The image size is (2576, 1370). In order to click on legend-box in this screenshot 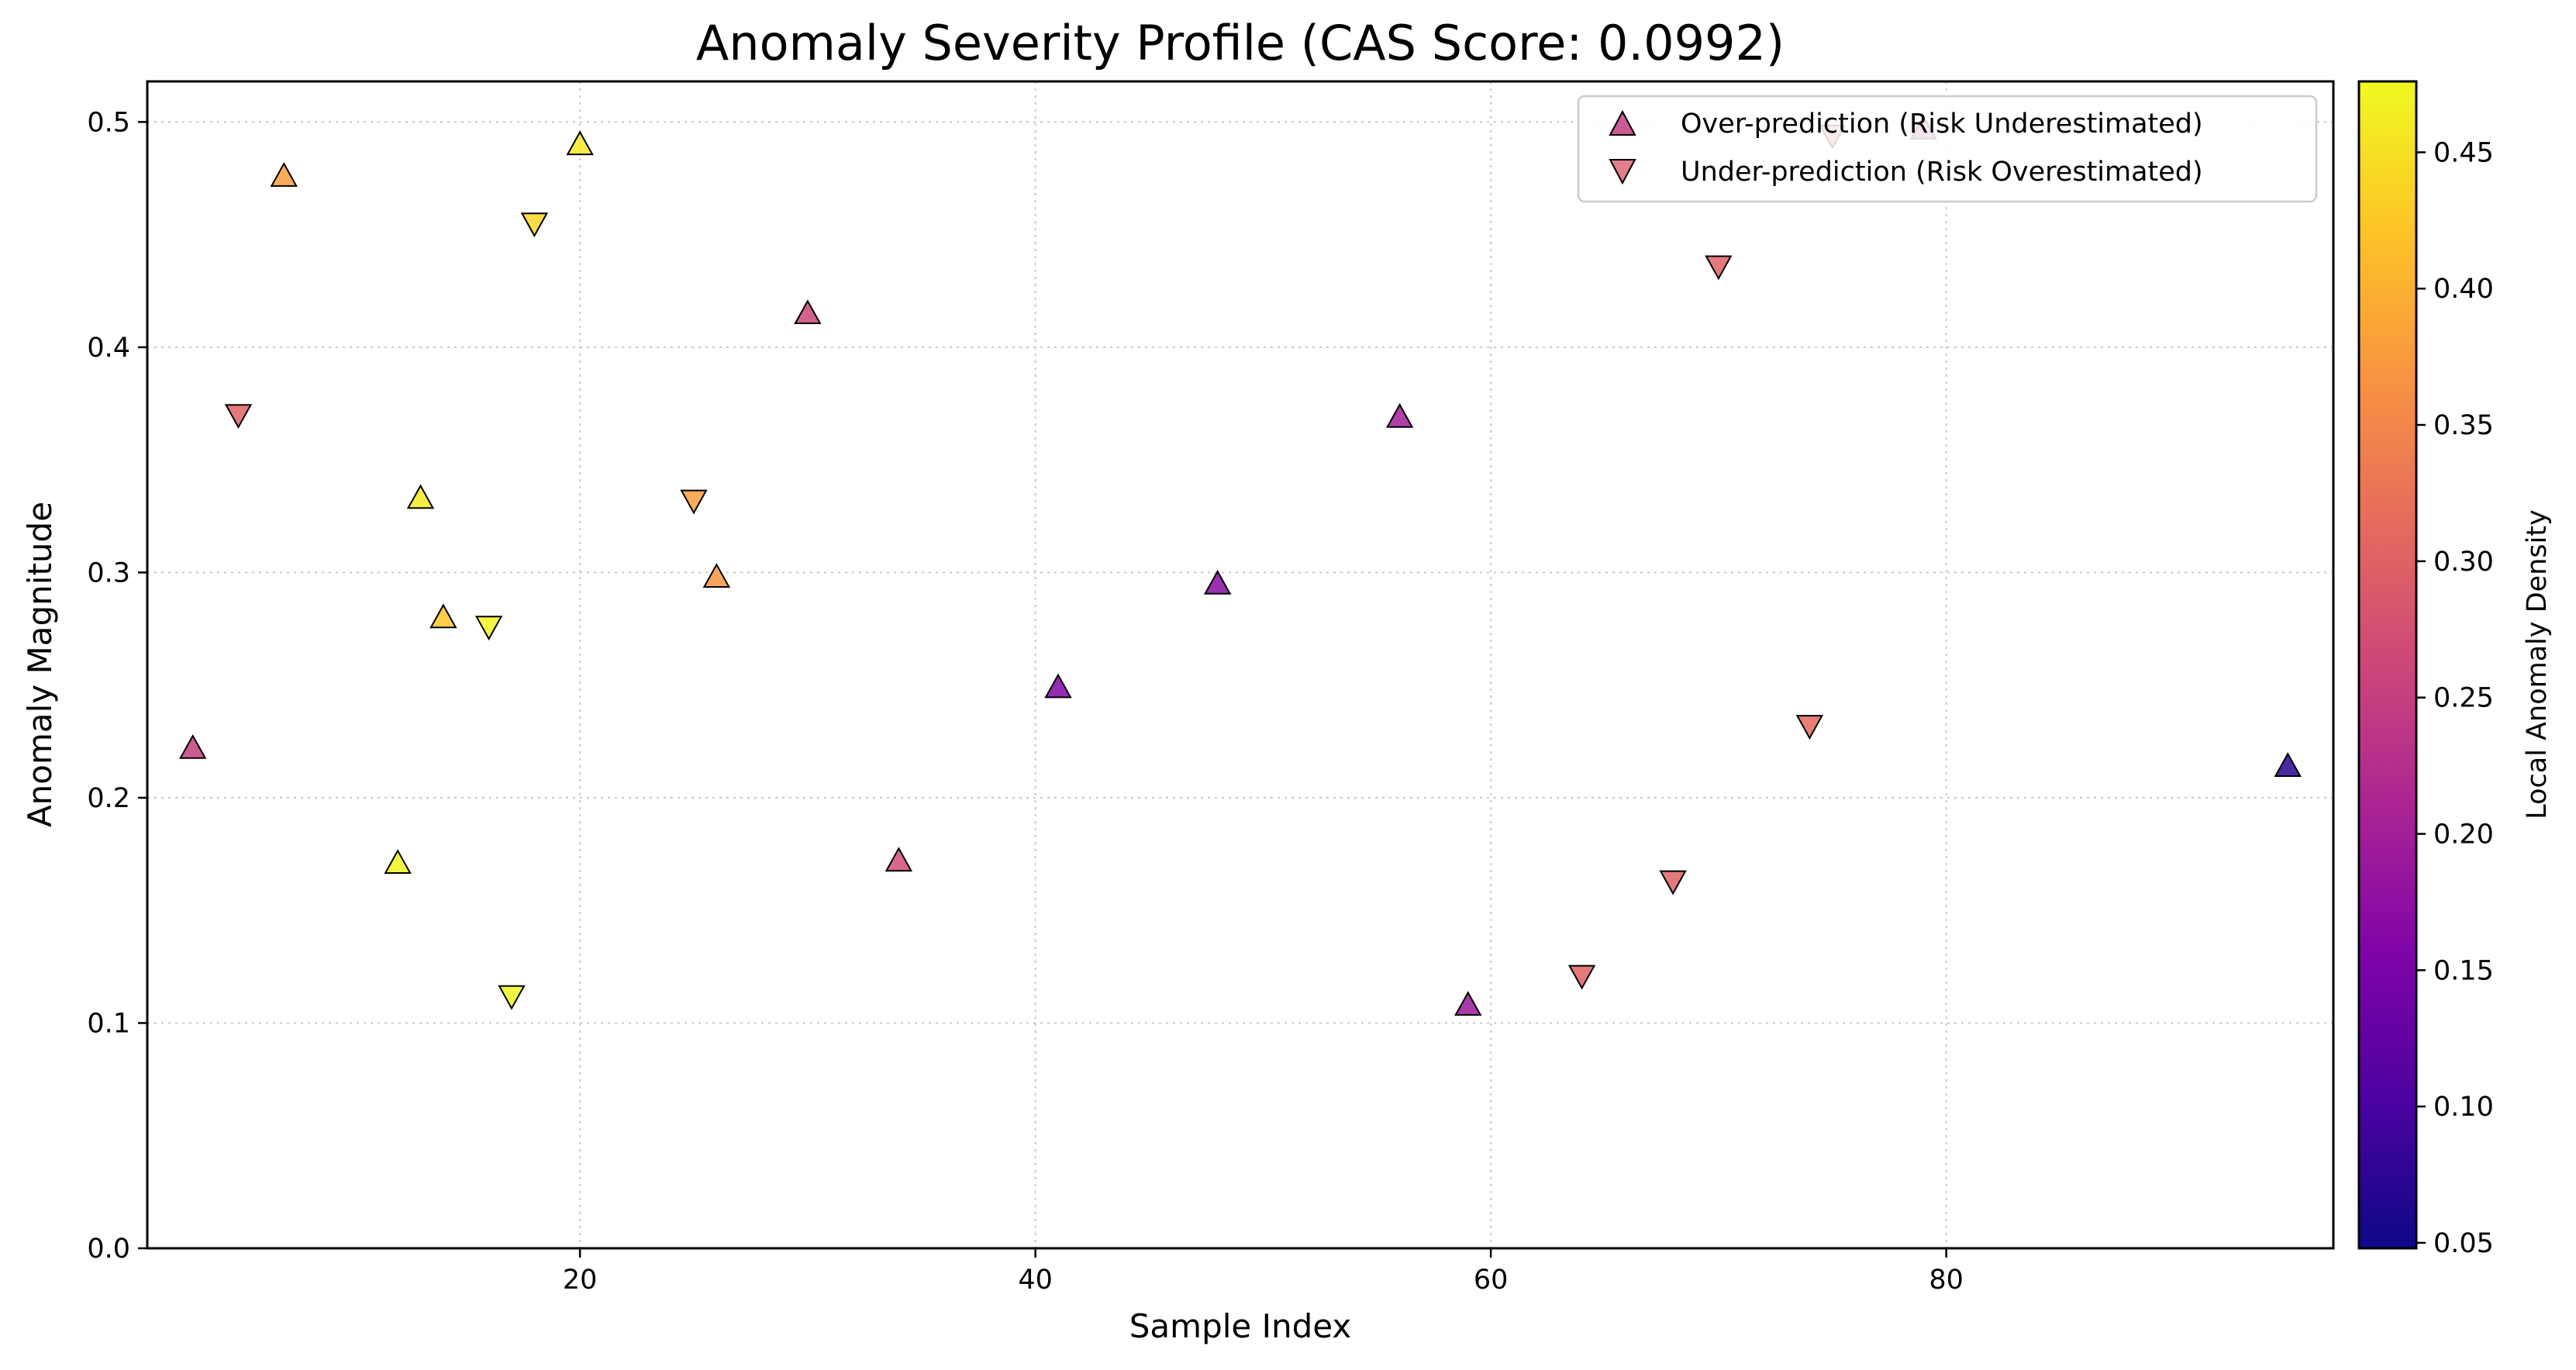, I will do `click(1947, 149)`.